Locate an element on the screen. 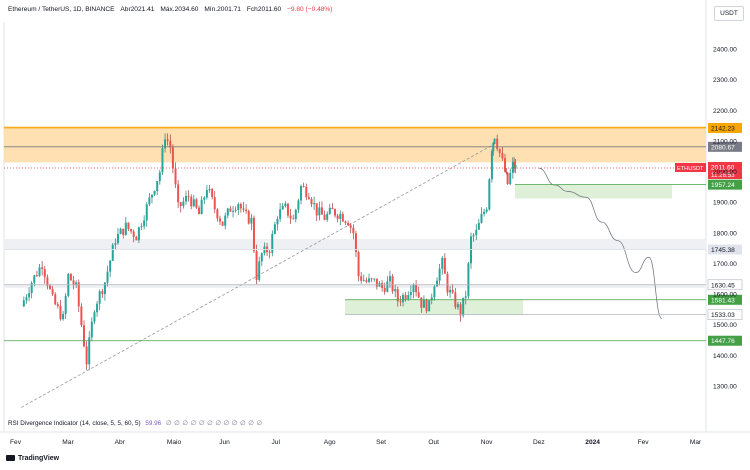 Image resolution: width=750 pixels, height=470 pixels. x-tick-label: Abr is located at coordinates (120, 442).